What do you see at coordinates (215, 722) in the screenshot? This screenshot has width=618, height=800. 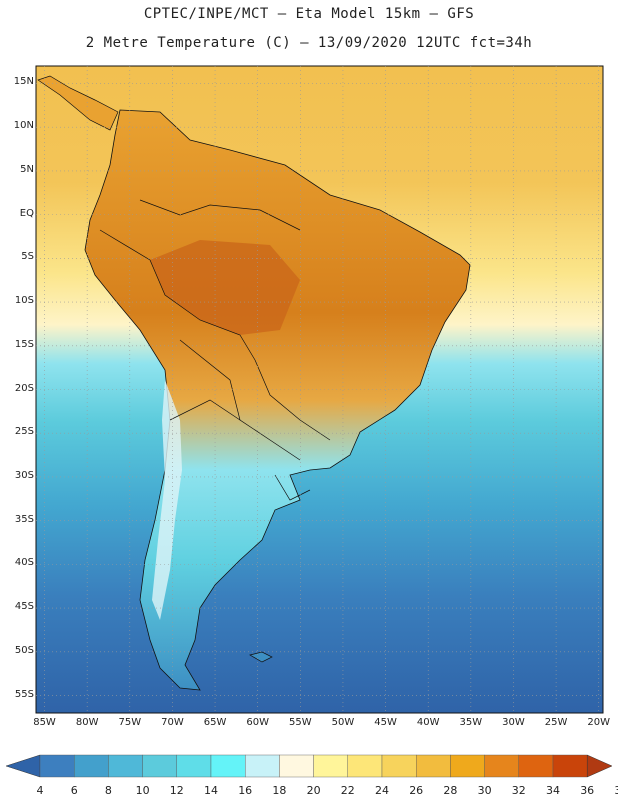 I see `lon-label: 65W` at bounding box center [215, 722].